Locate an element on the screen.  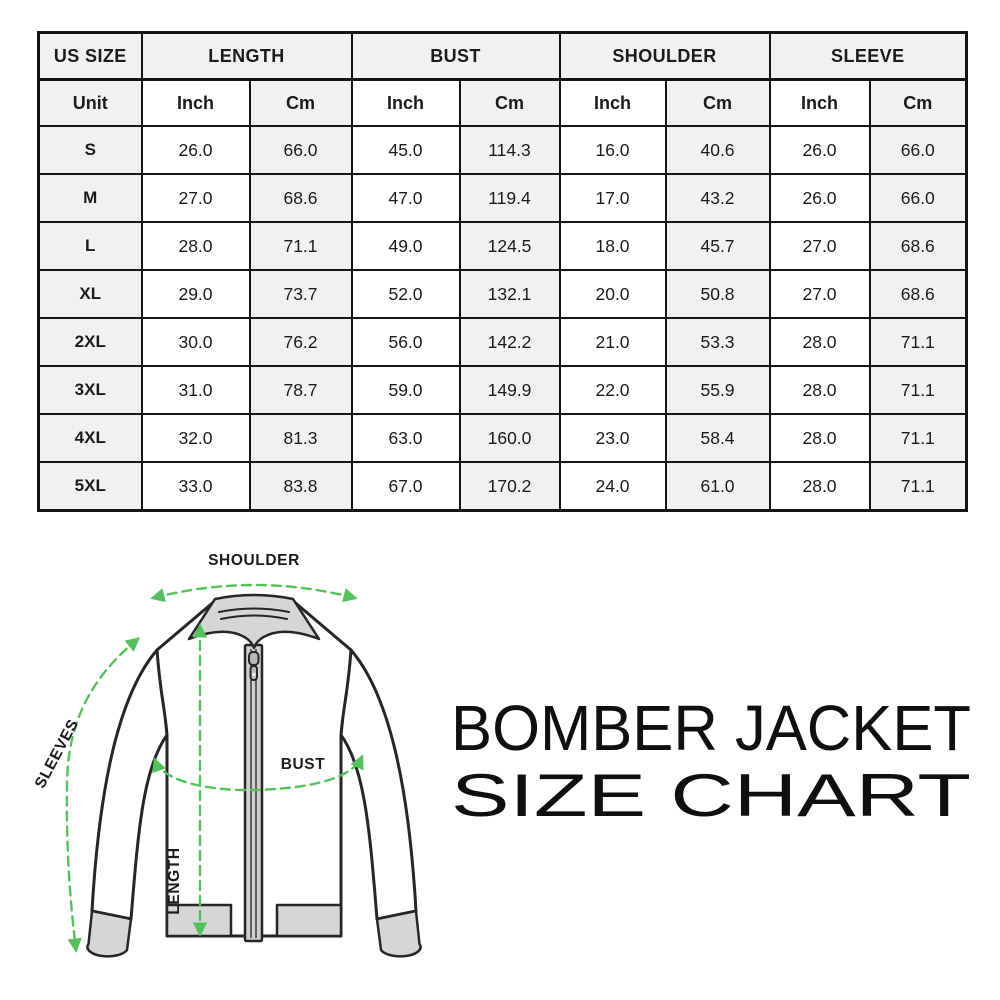
value-cell: 20.0 is located at coordinates (612, 294).